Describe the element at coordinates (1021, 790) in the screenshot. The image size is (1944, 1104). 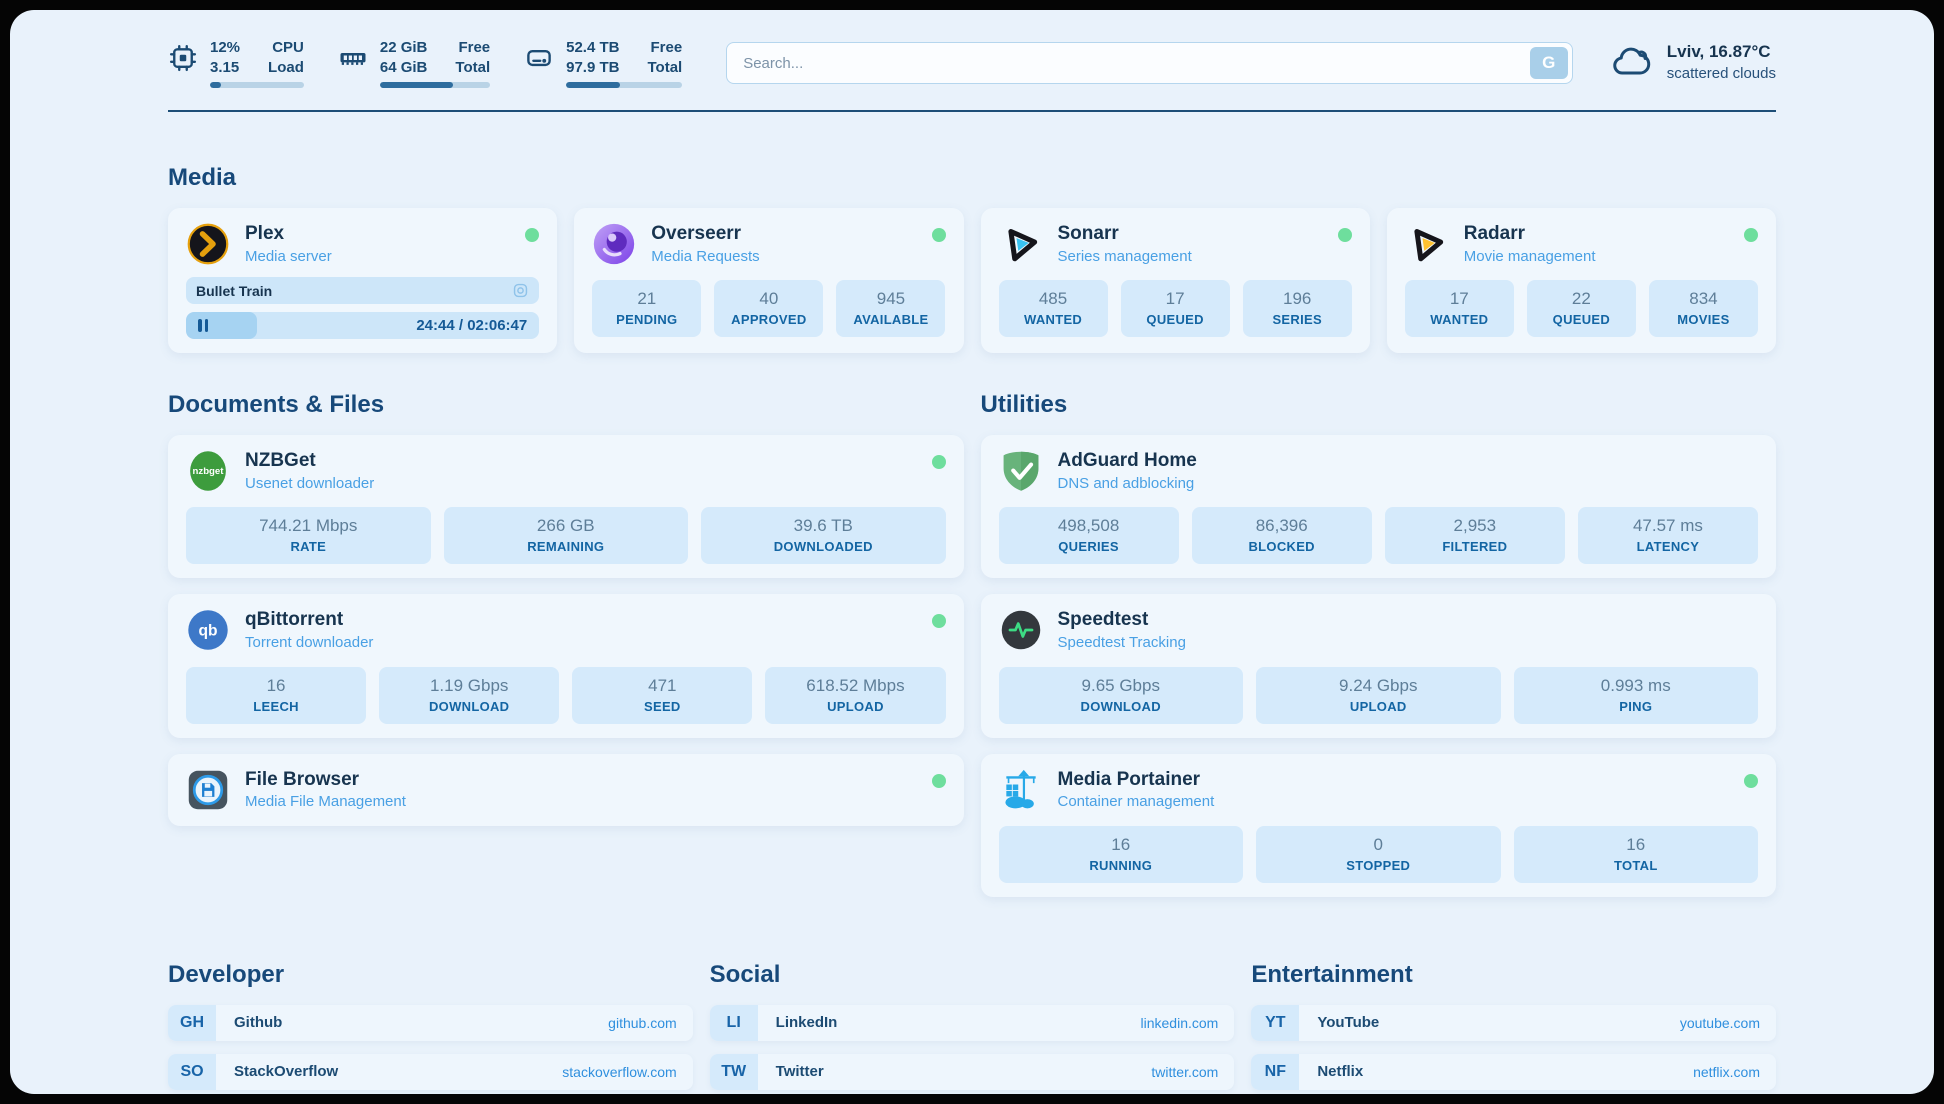
I see `portainer-icon` at that location.